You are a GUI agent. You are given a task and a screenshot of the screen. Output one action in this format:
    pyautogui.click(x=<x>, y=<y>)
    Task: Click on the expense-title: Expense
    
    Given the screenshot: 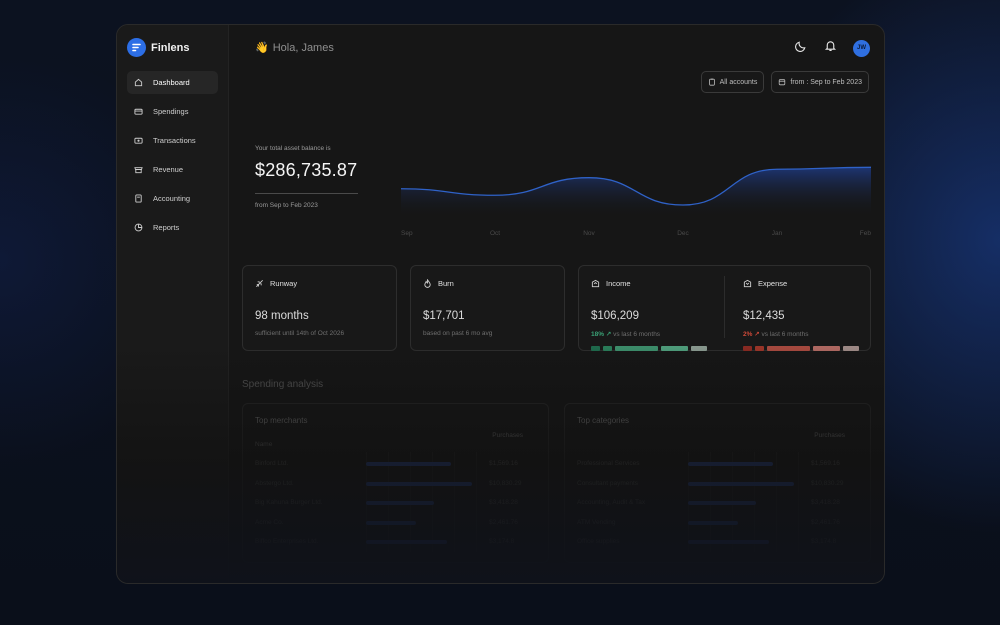 What is the action you would take?
    pyautogui.click(x=765, y=283)
    